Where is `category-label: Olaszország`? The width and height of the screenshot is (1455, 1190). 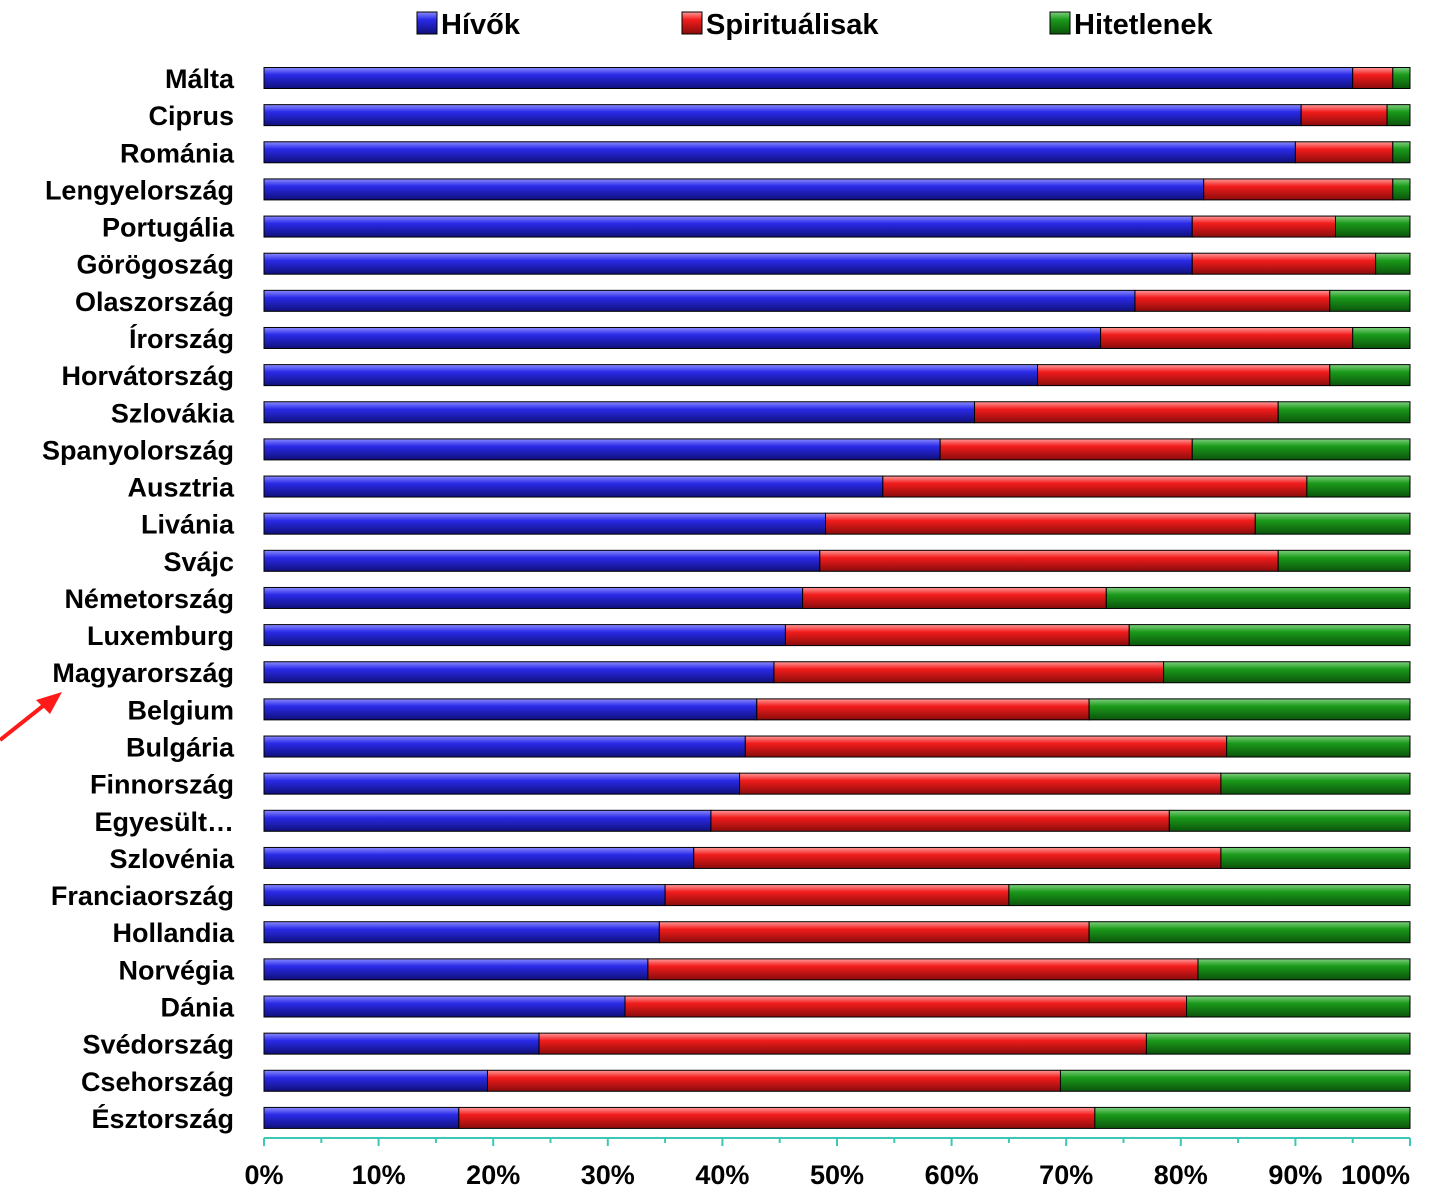 category-label: Olaszország is located at coordinates (154, 302).